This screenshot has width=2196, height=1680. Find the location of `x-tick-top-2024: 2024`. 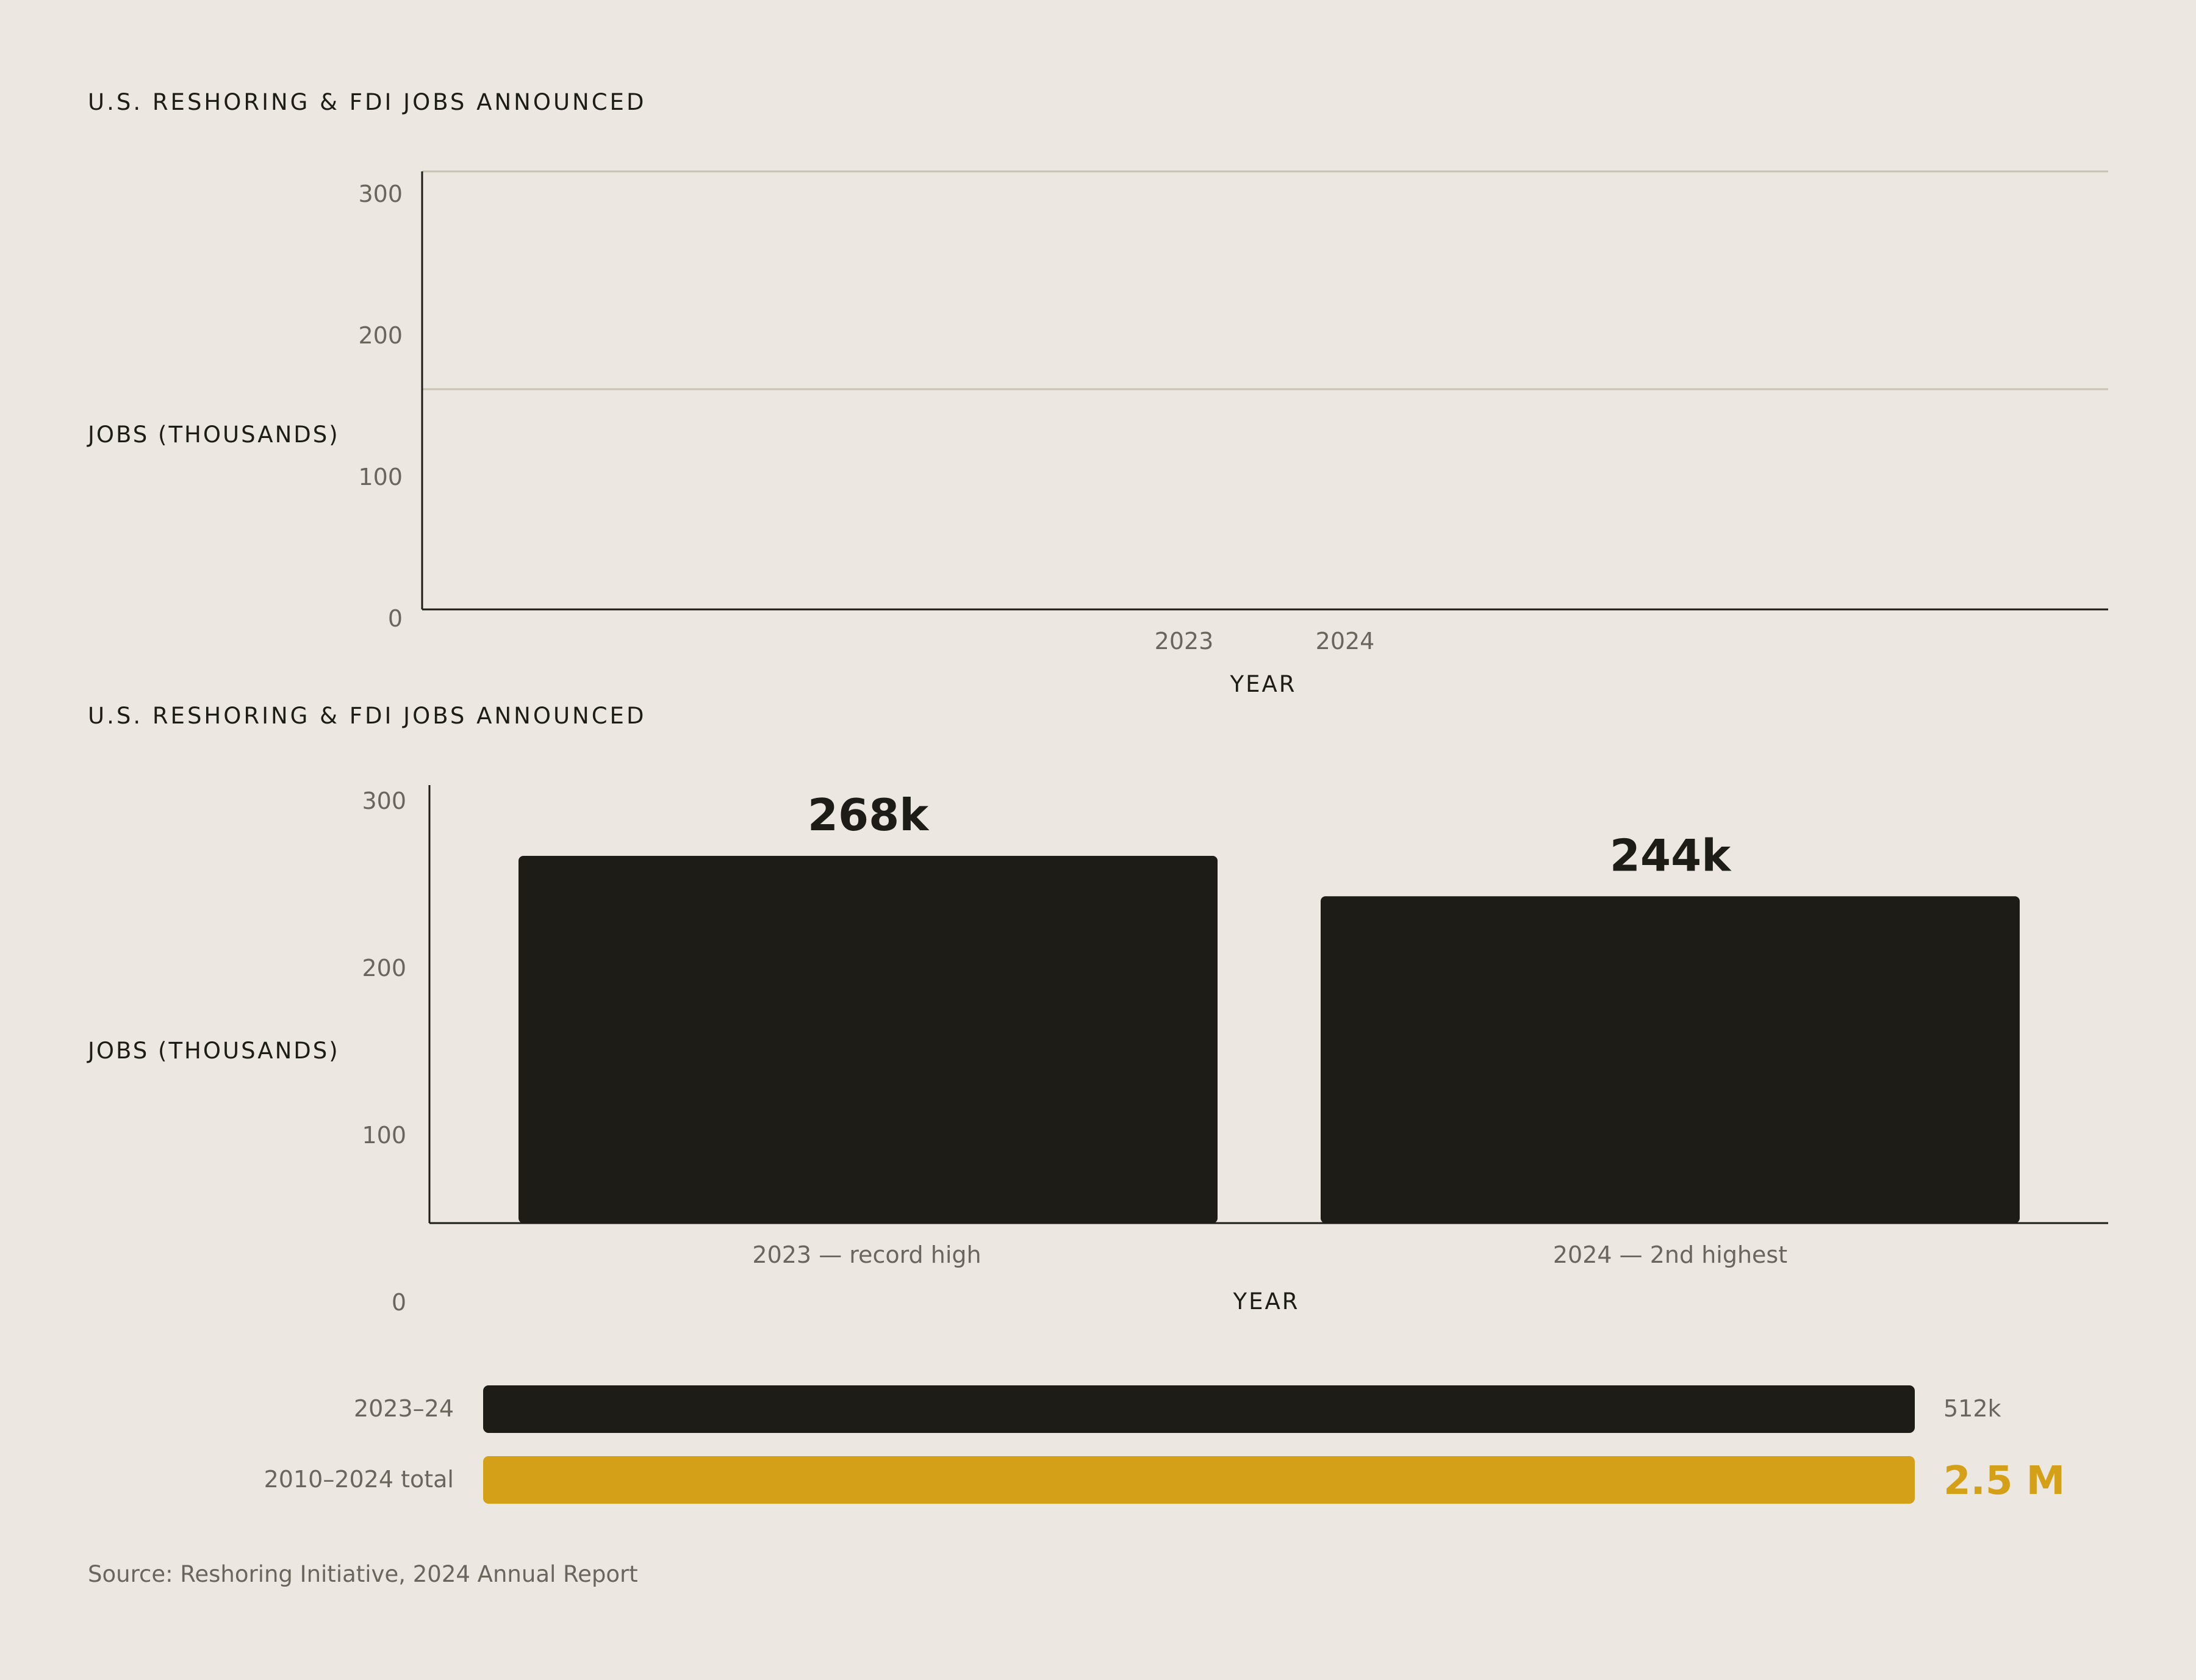

x-tick-top-2024: 2024 is located at coordinates (1345, 641).